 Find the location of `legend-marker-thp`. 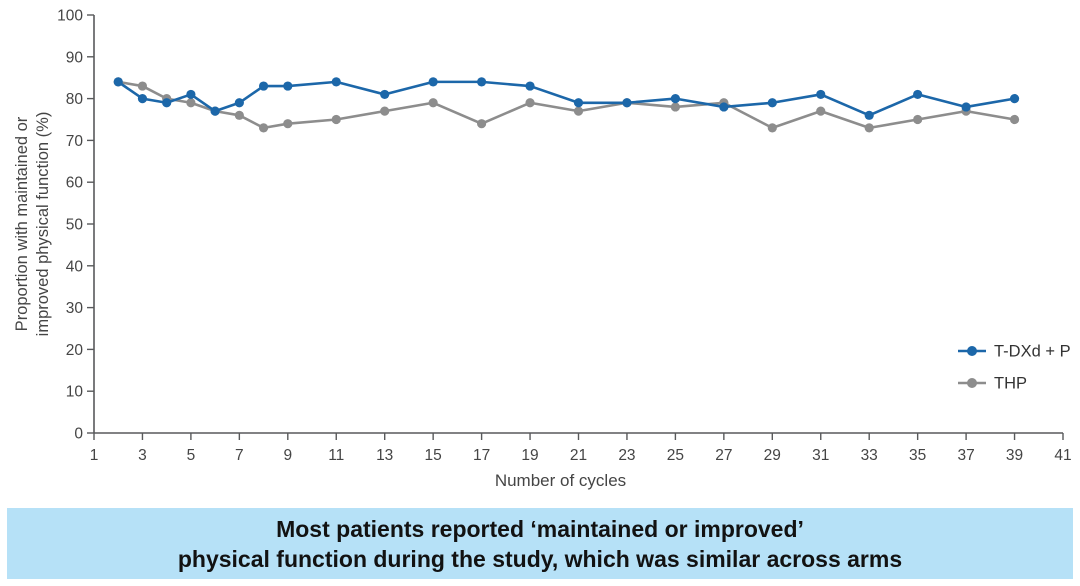

legend-marker-thp is located at coordinates (972, 383).